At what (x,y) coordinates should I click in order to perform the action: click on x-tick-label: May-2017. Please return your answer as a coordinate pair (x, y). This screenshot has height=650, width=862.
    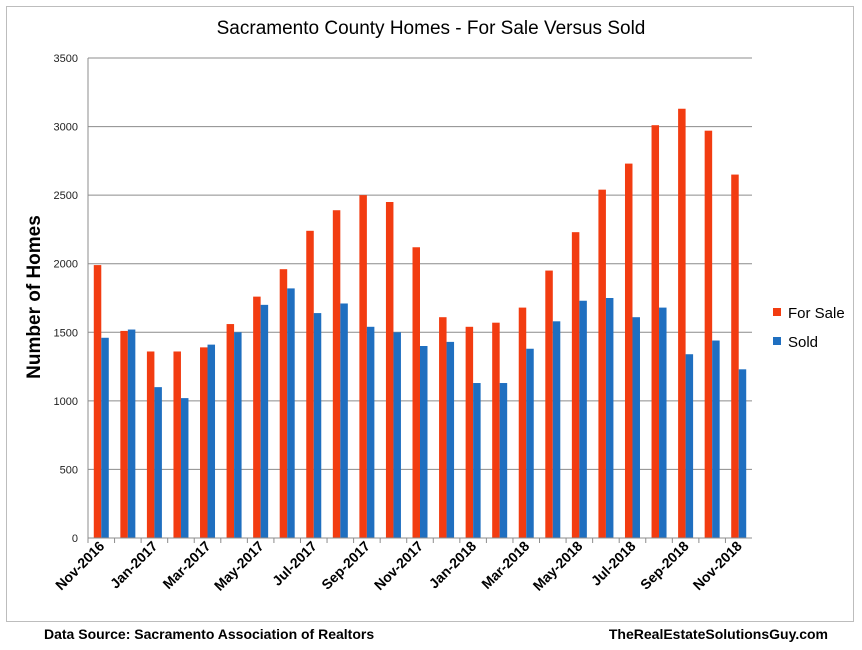
    Looking at the image, I should click on (239, 566).